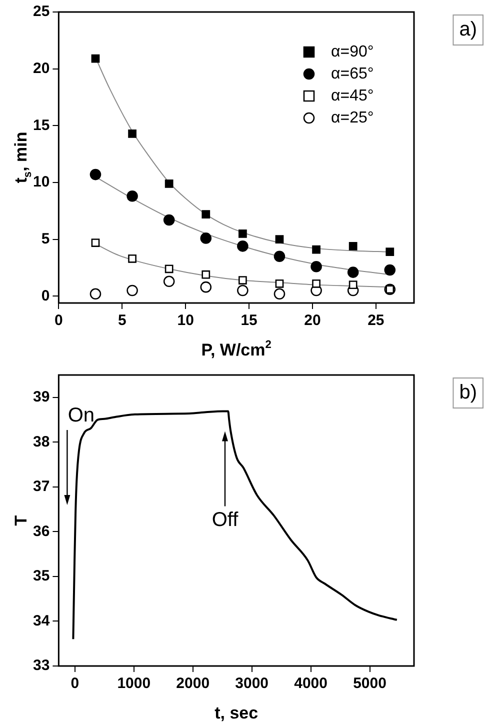 Image resolution: width=489 pixels, height=726 pixels. Describe the element at coordinates (23, 158) in the screenshot. I see `y-axis-title: ts, min` at that location.